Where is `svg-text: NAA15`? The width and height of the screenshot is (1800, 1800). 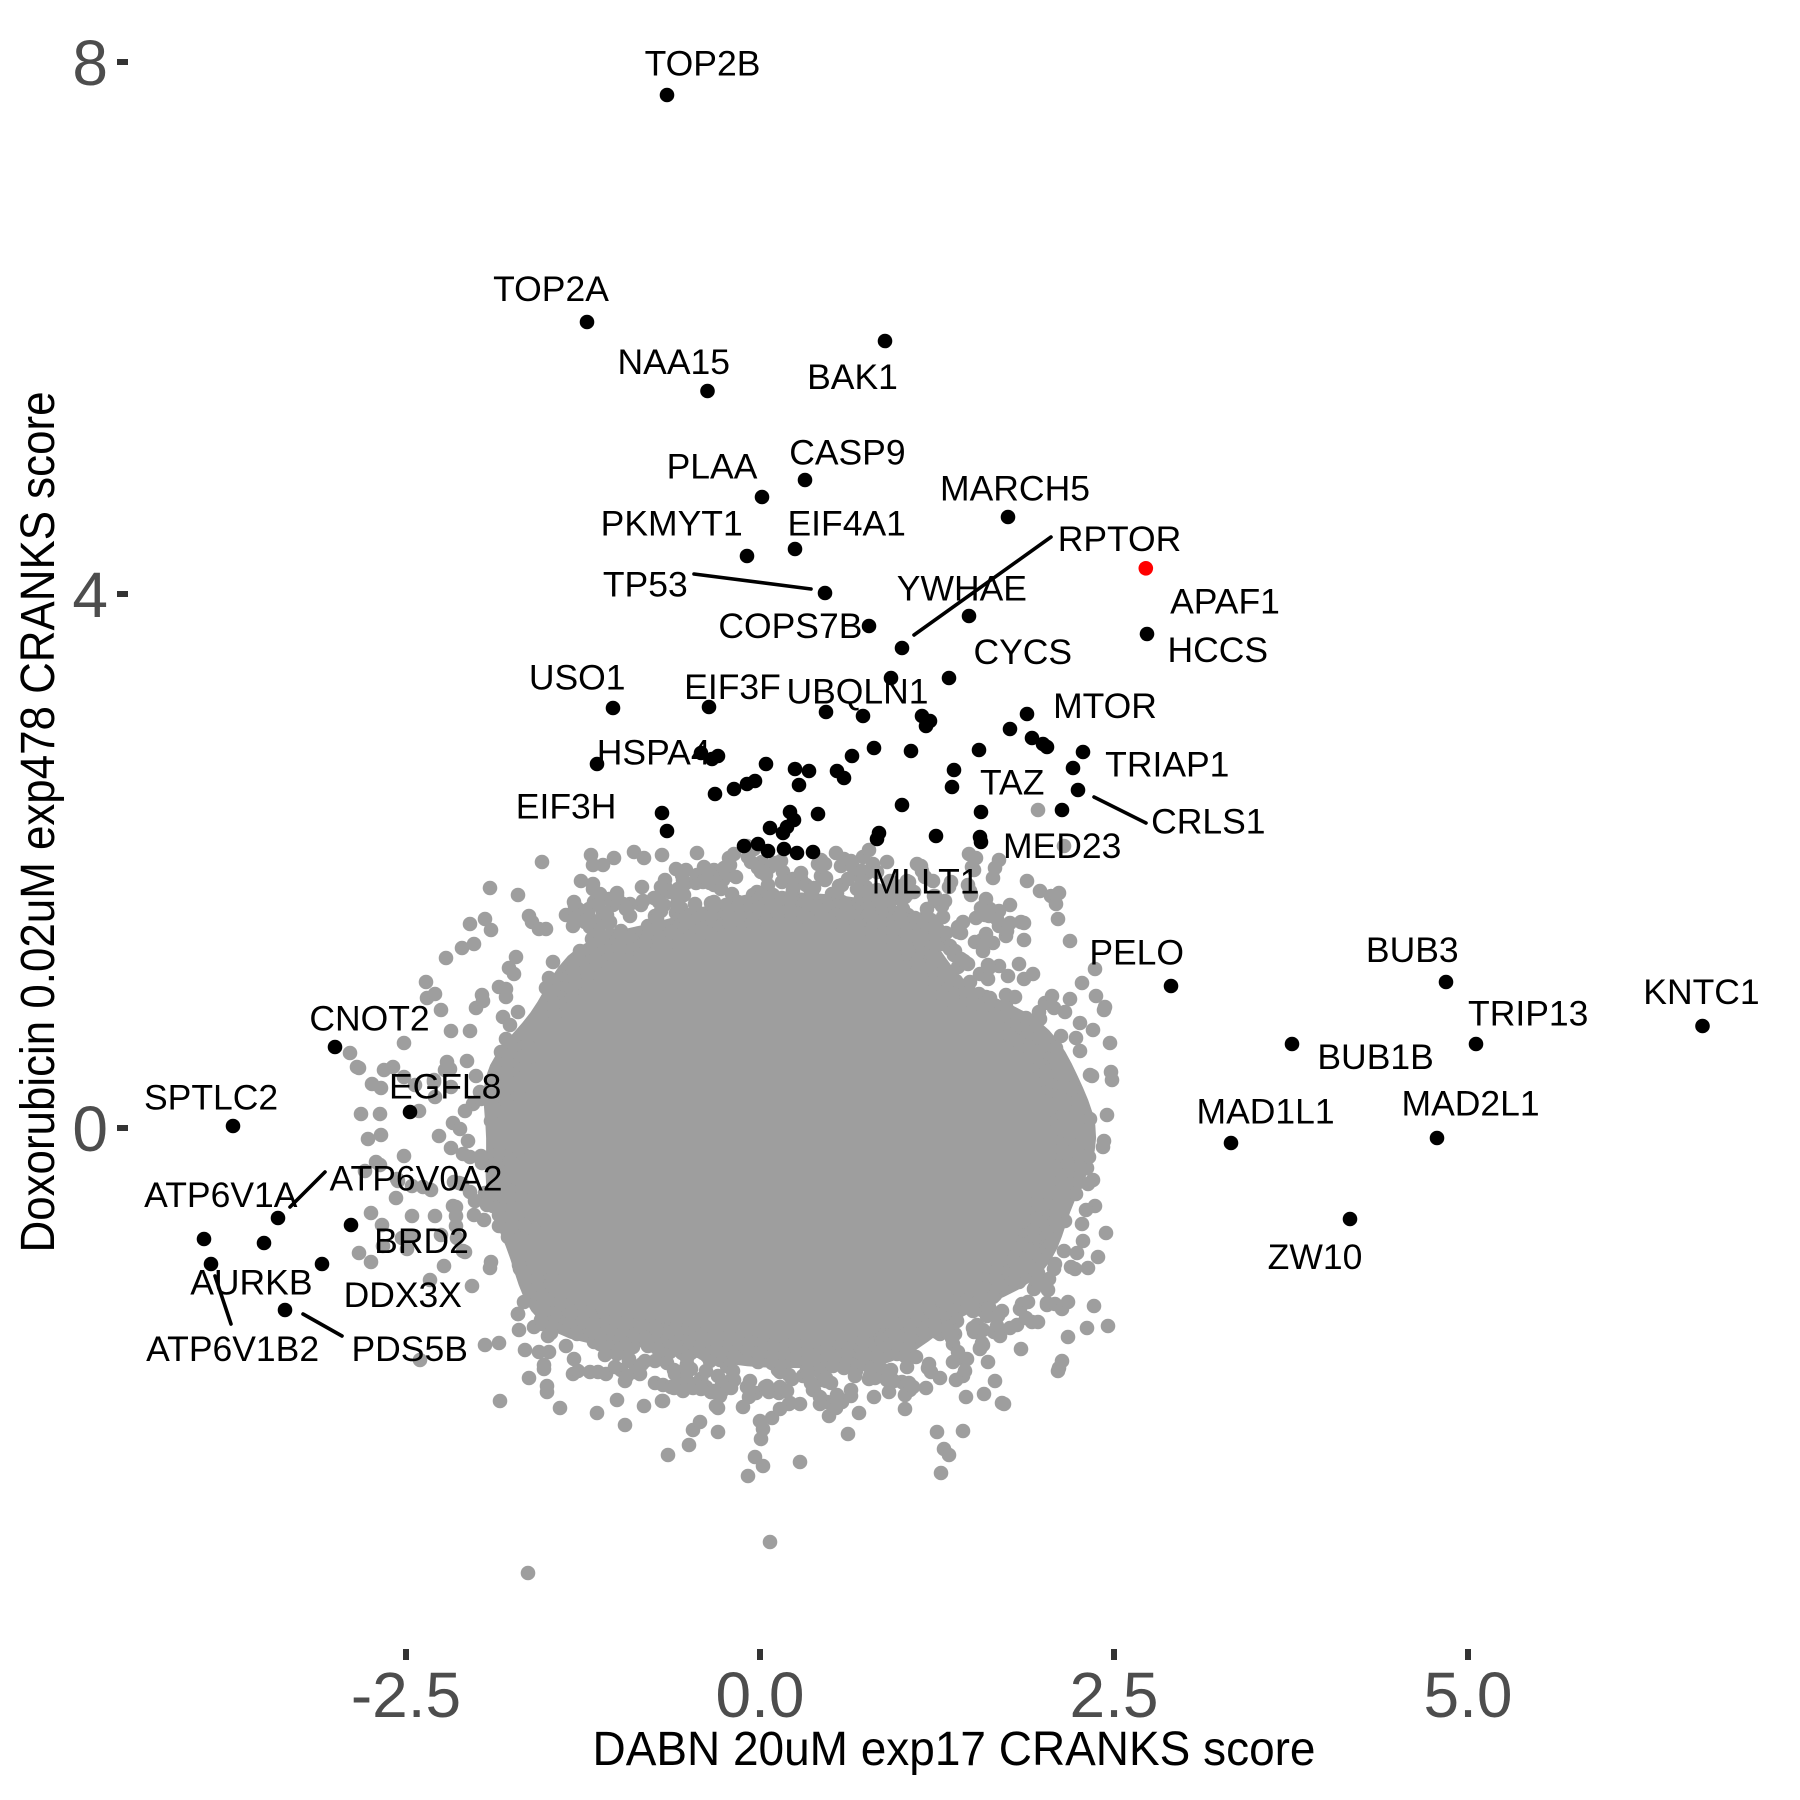 svg-text: NAA15 is located at coordinates (674, 362).